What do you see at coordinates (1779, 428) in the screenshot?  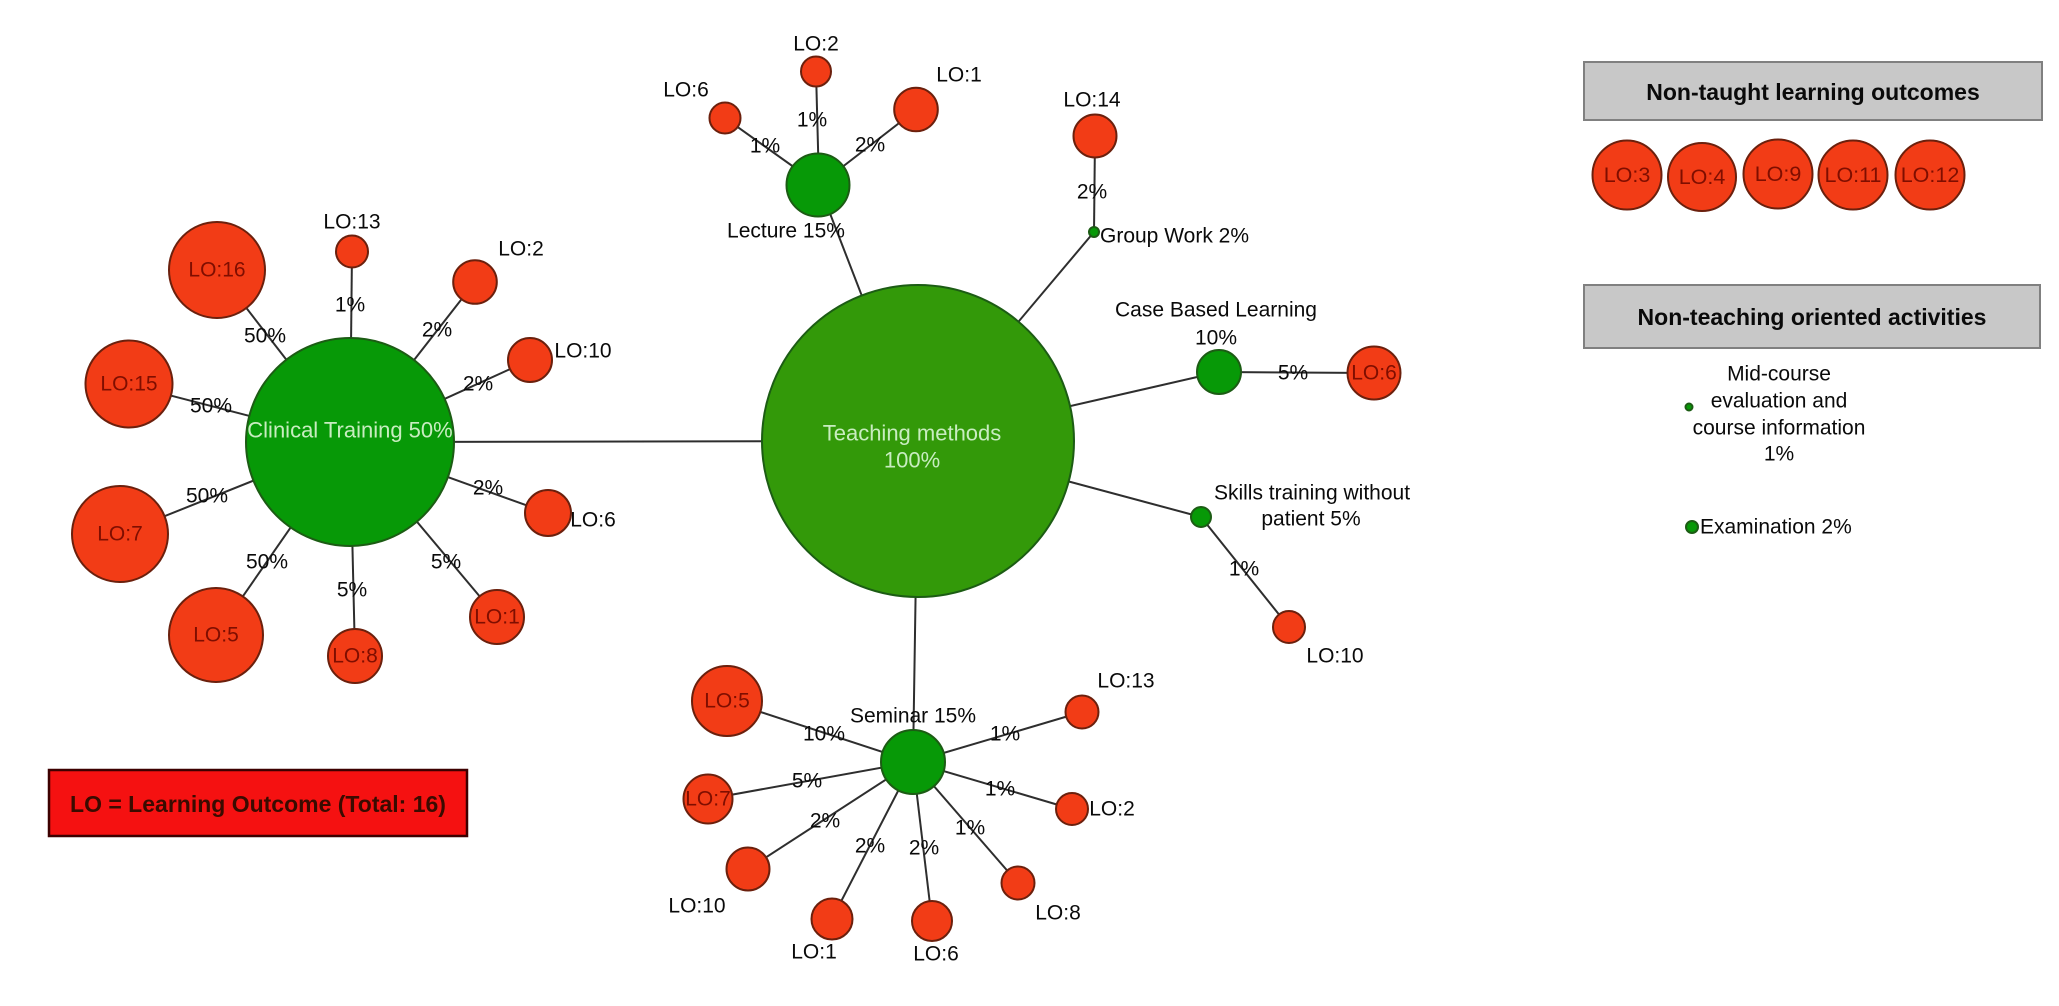 I see `svg-text: course information` at bounding box center [1779, 428].